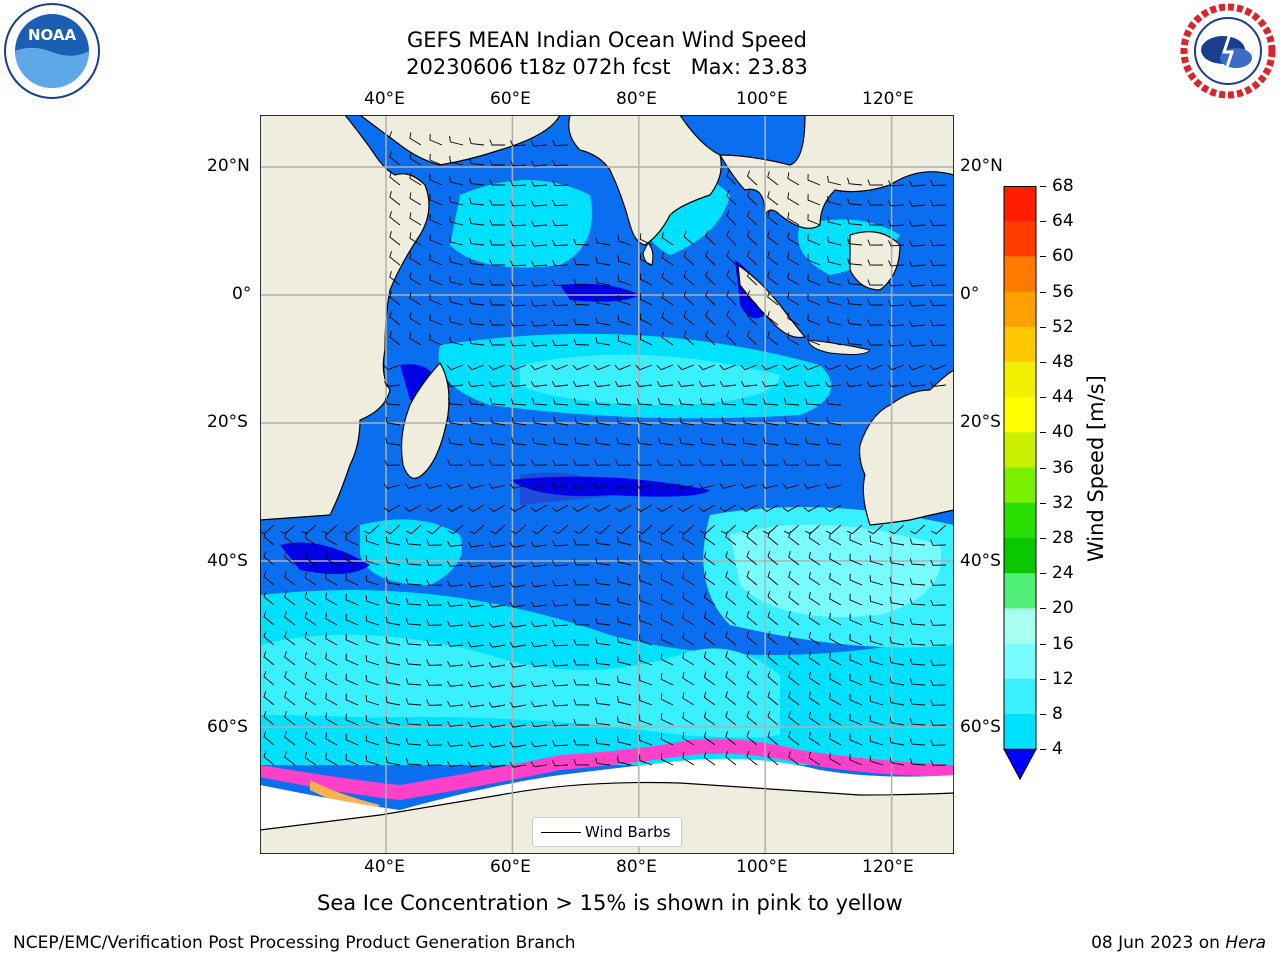  I want to click on legend-line, so click(561, 832).